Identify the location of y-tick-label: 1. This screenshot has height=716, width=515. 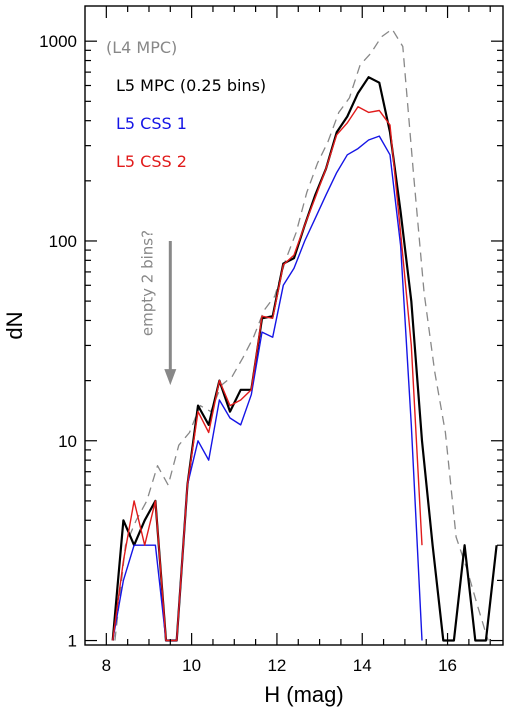
(72, 641).